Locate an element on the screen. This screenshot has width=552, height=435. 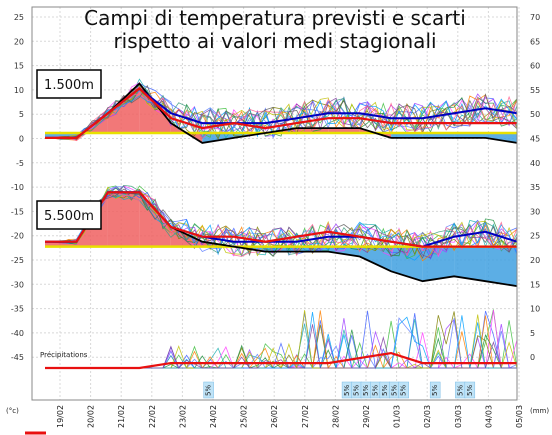
date-tick-label: 05/03 is located at coordinates (519, 416).